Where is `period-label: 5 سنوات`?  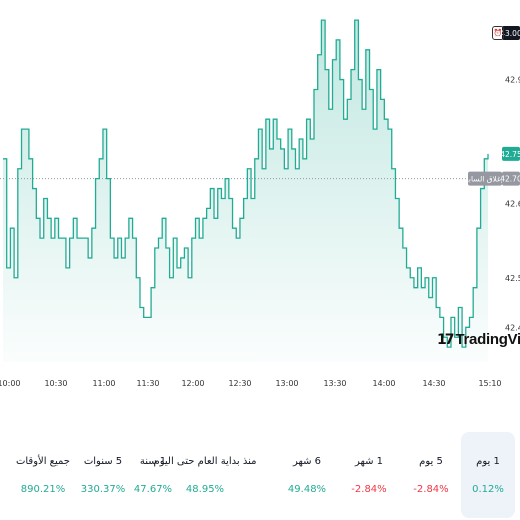 period-label: 5 سنوات is located at coordinates (103, 461).